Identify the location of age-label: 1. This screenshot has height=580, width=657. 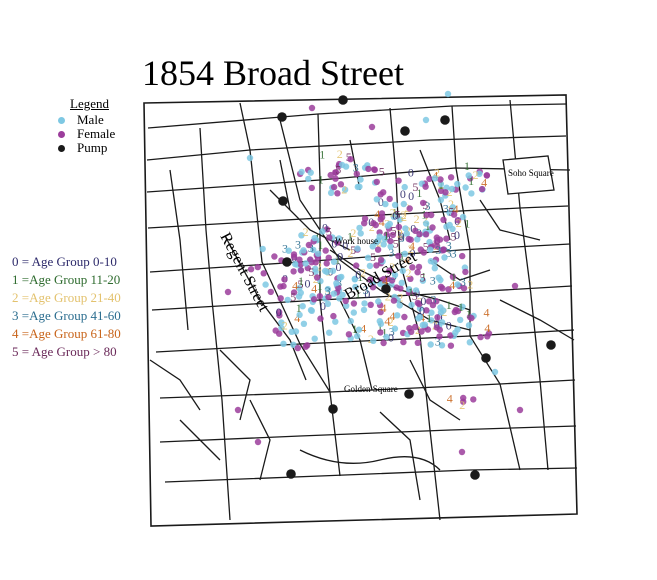
(360, 277).